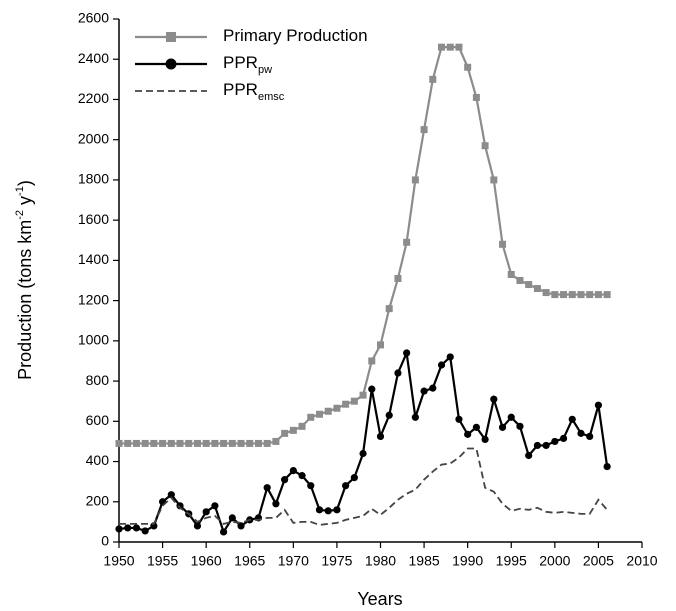 The height and width of the screenshot is (611, 676). What do you see at coordinates (93, 18) in the screenshot?
I see `y-tick-label: 2600` at bounding box center [93, 18].